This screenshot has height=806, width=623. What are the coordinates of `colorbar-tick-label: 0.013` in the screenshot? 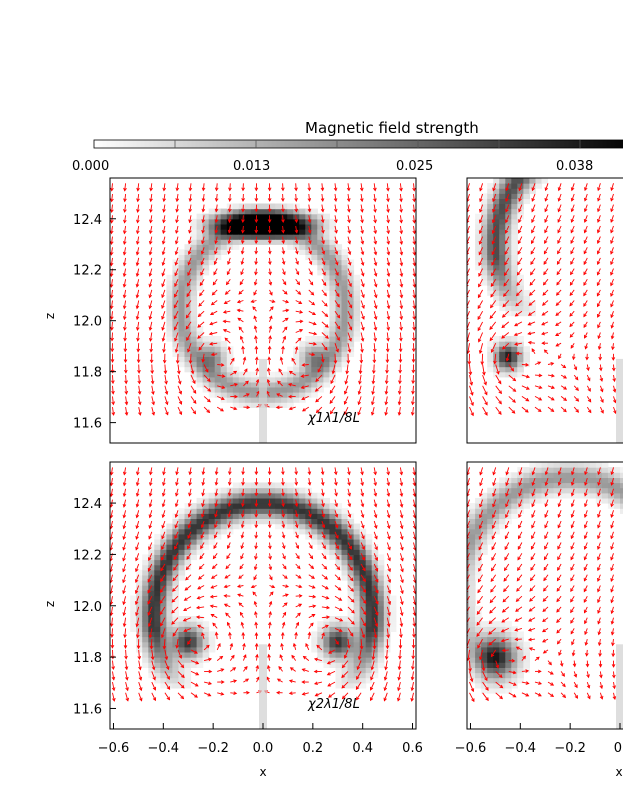 It's located at (251, 166).